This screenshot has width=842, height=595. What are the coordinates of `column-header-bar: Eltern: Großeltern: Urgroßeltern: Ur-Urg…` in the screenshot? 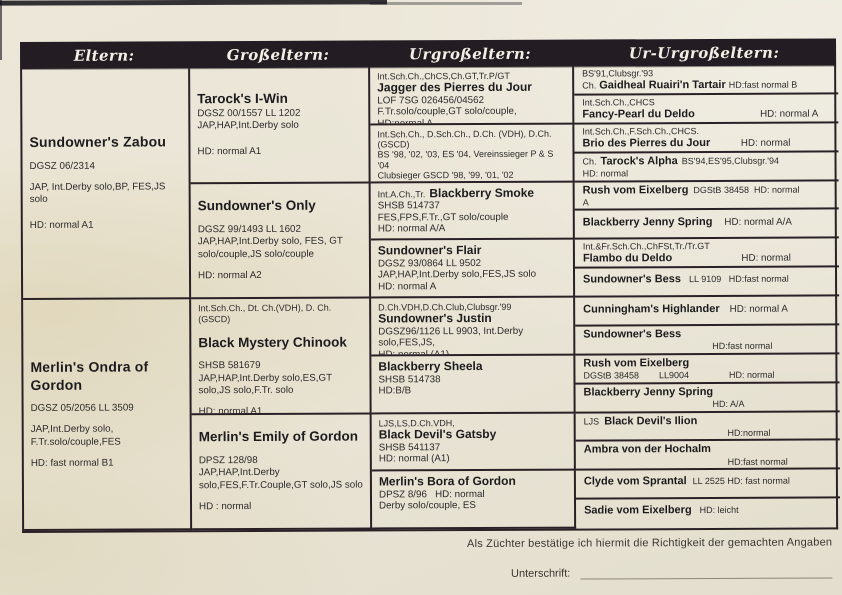 It's located at (428, 53).